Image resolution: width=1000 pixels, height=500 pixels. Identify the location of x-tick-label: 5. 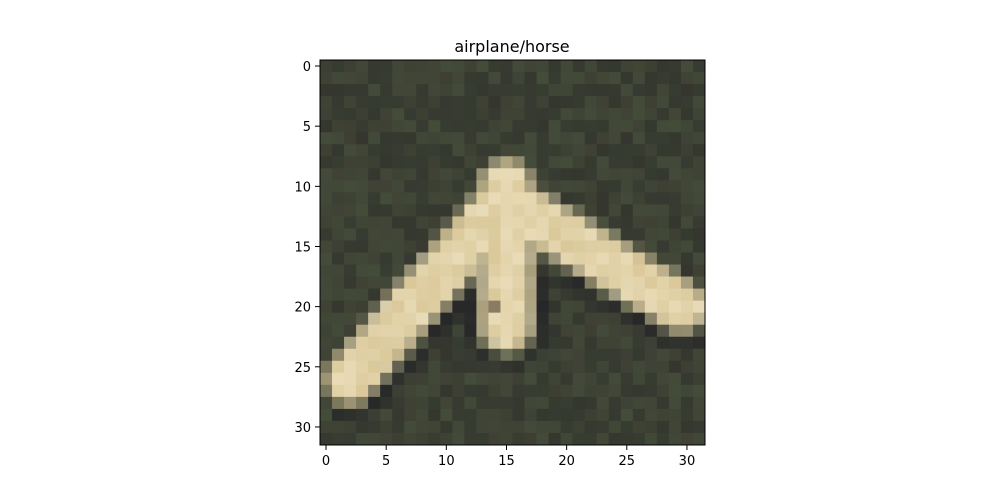
(386, 461).